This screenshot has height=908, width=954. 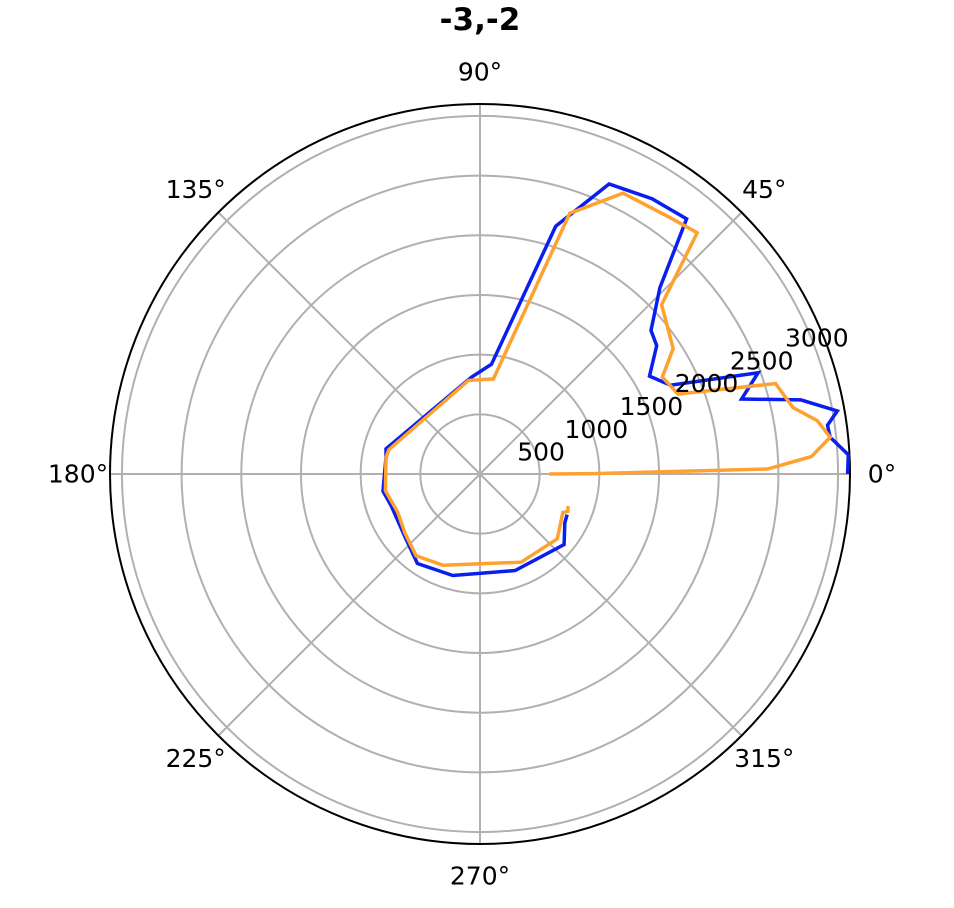 What do you see at coordinates (882, 474) in the screenshot?
I see `angular-tick-label-0: 0°` at bounding box center [882, 474].